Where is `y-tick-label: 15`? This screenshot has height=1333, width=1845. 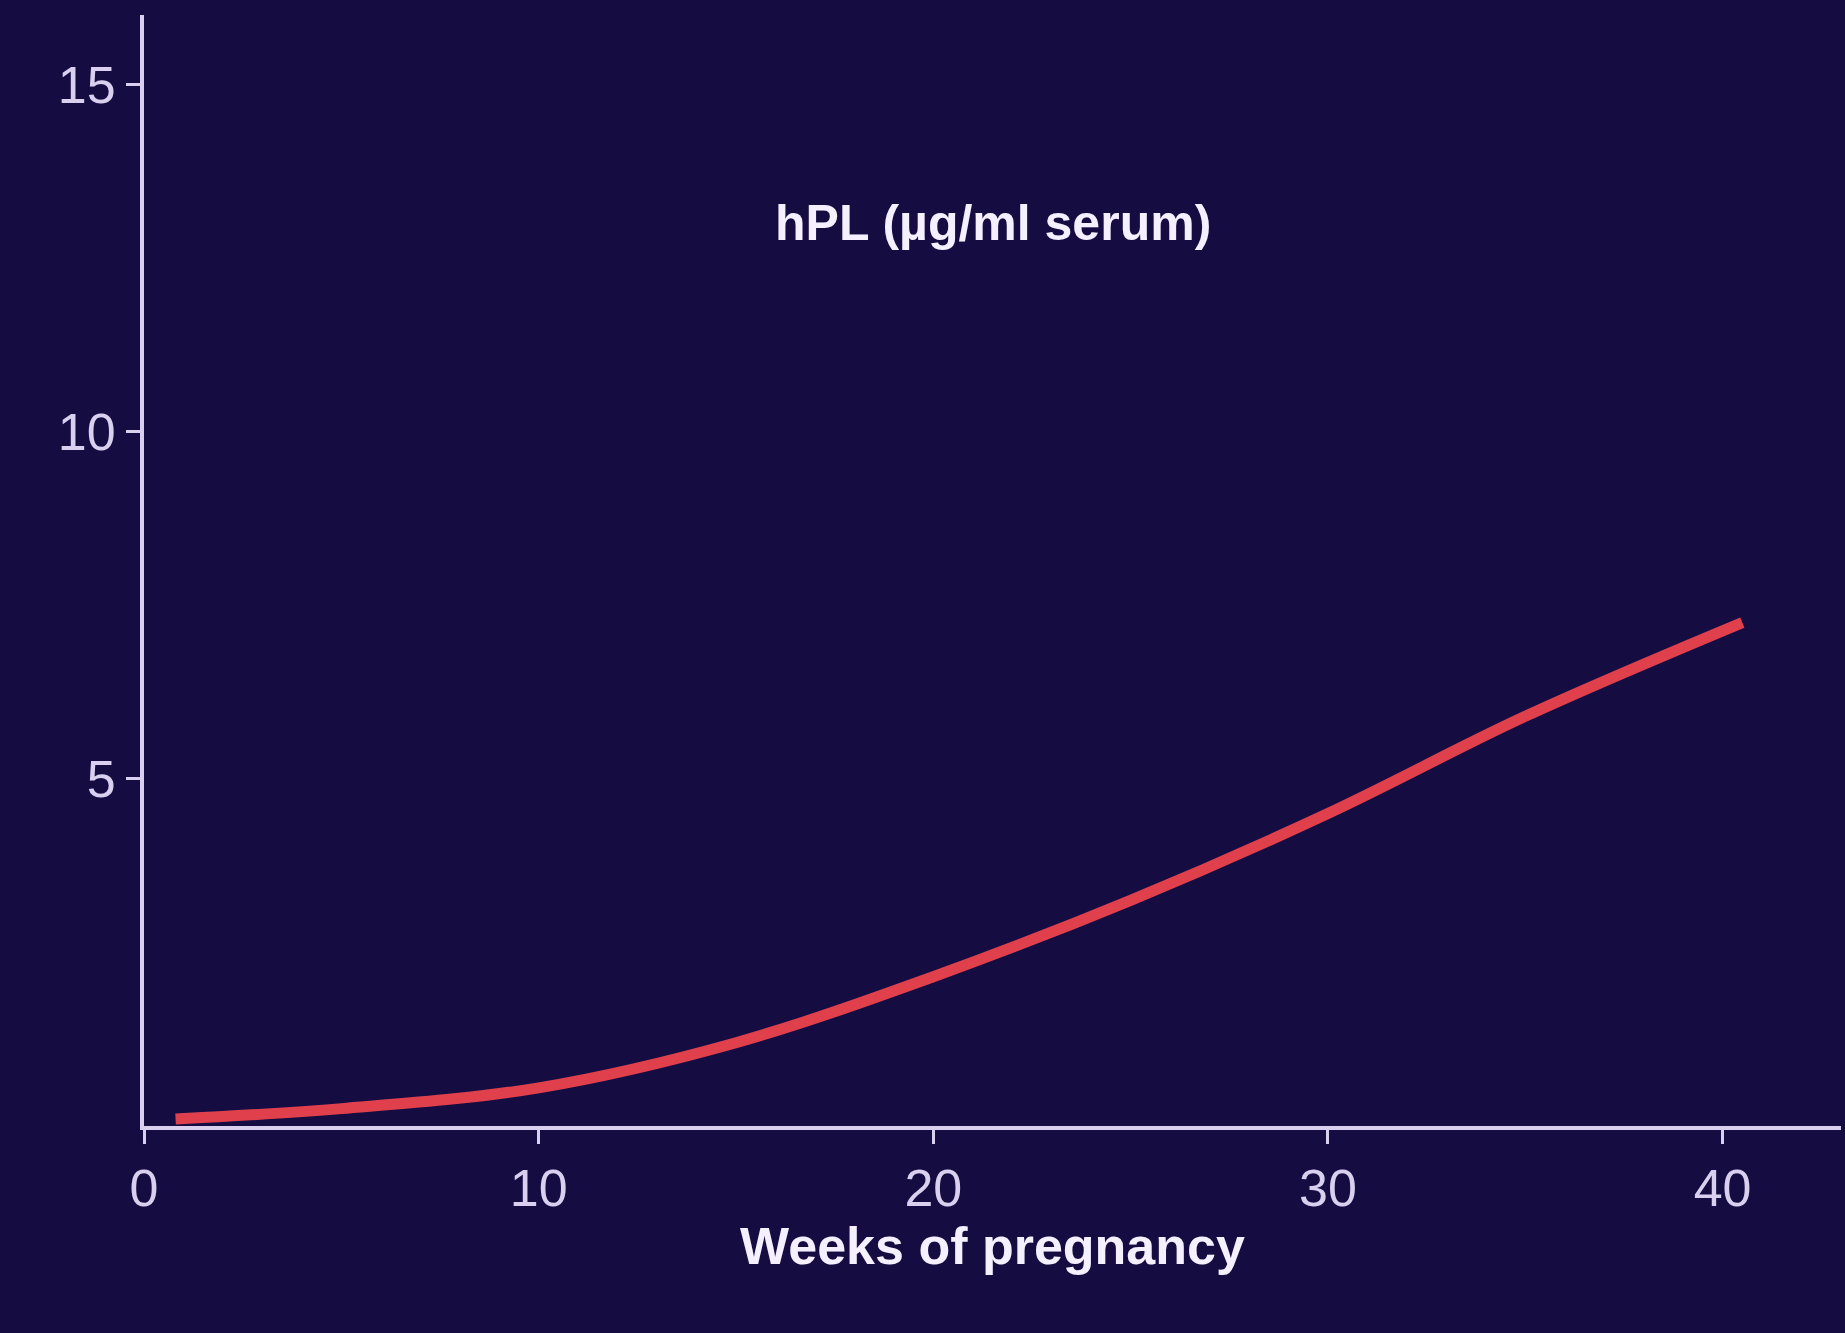
y-tick-label: 15 is located at coordinates (86, 84).